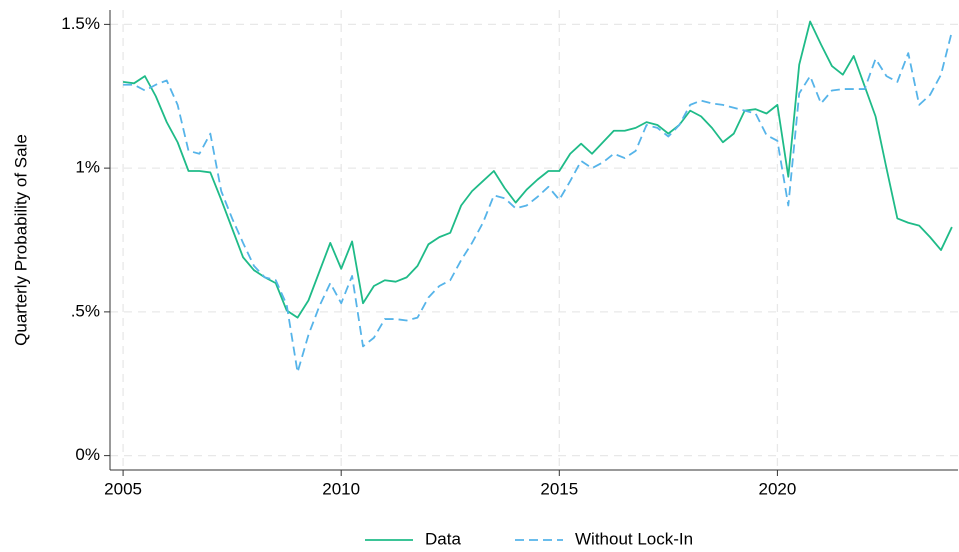 This screenshot has width=959, height=552. Describe the element at coordinates (634, 538) in the screenshot. I see `legend-label: Without Lock-In` at that location.